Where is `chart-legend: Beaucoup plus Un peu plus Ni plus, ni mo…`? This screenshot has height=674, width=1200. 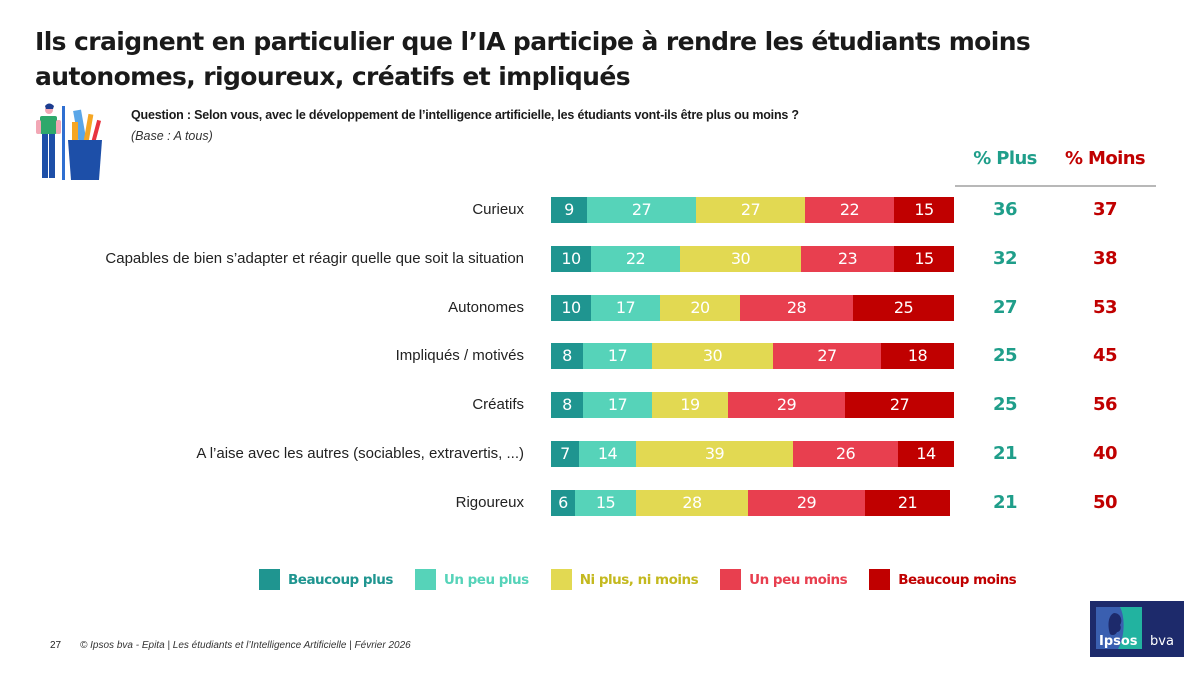
chart-legend: Beaucoup plus Un peu plus Ni plus, ni mo… is located at coordinates (648, 579).